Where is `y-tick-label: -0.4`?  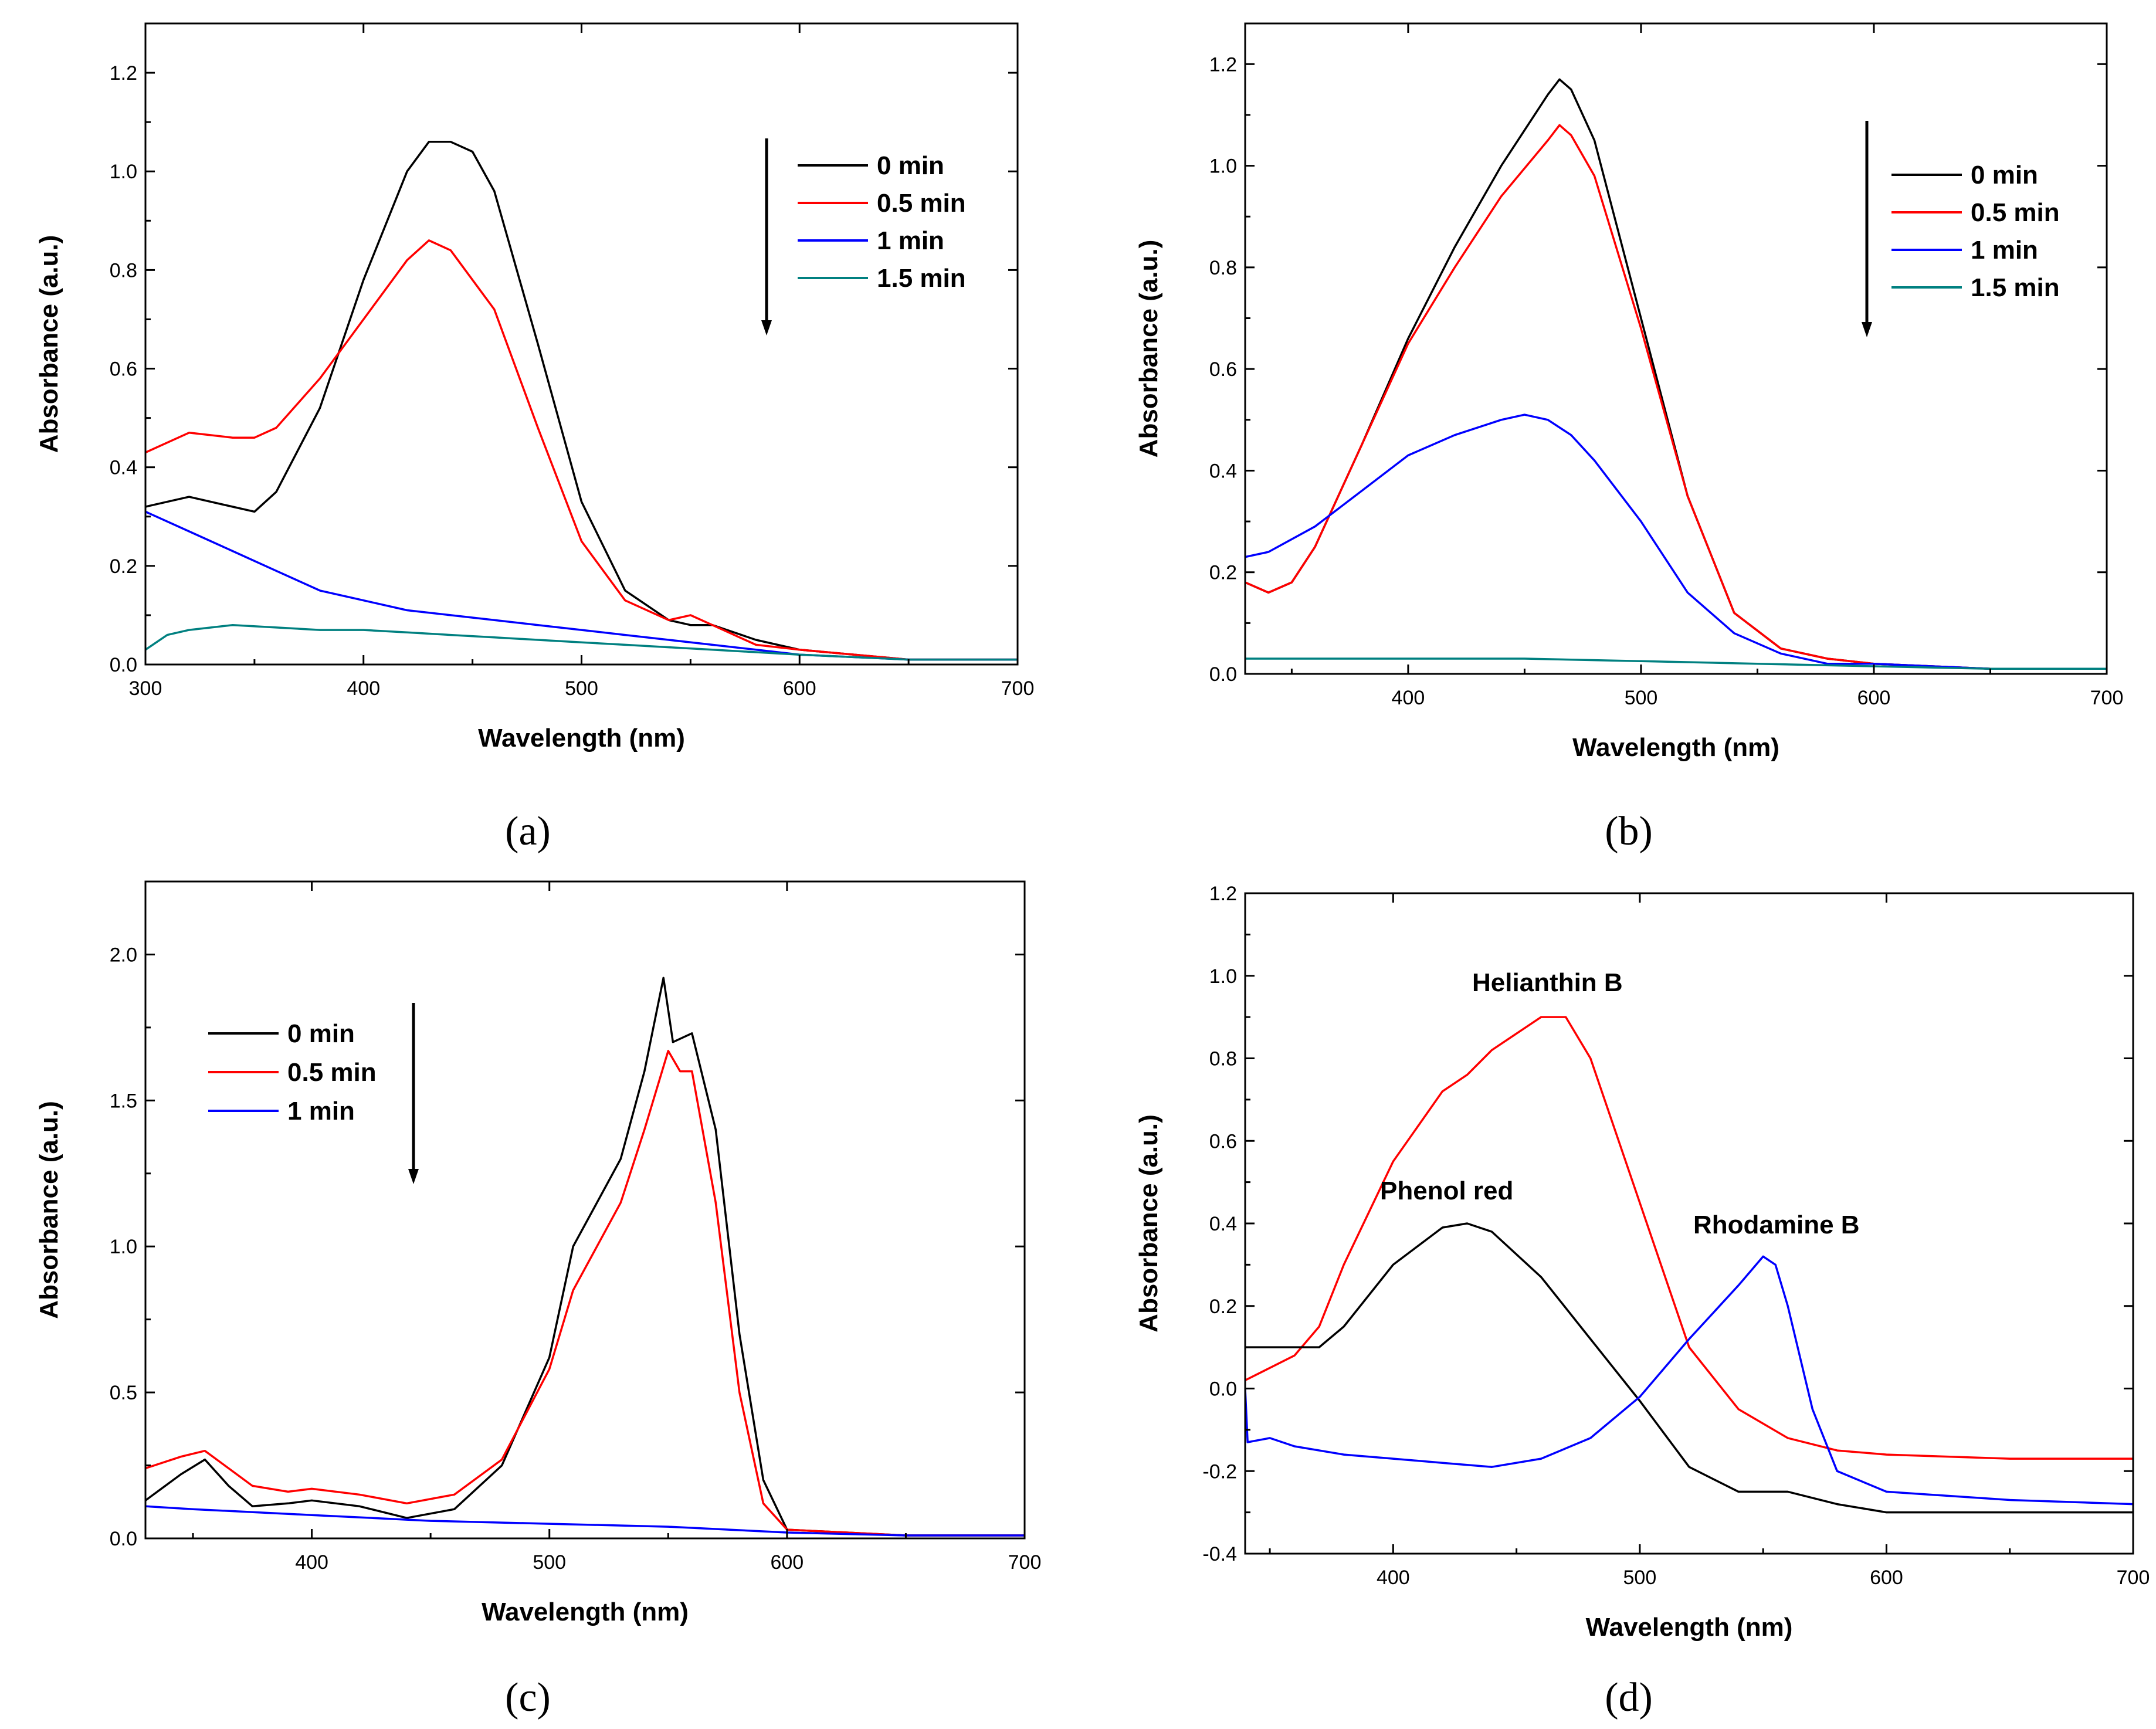 y-tick-label: -0.4 is located at coordinates (1220, 1554).